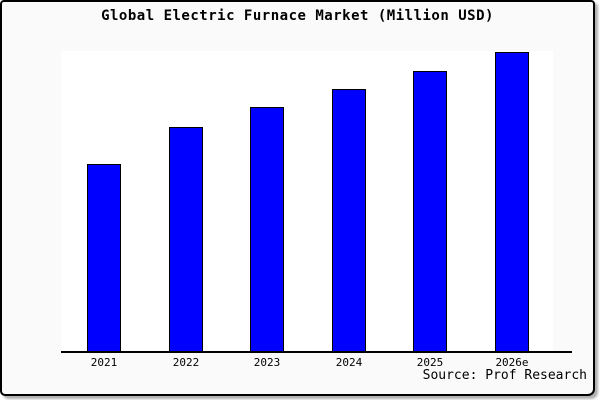 The width and height of the screenshot is (600, 400). I want to click on bar-2025, so click(430, 211).